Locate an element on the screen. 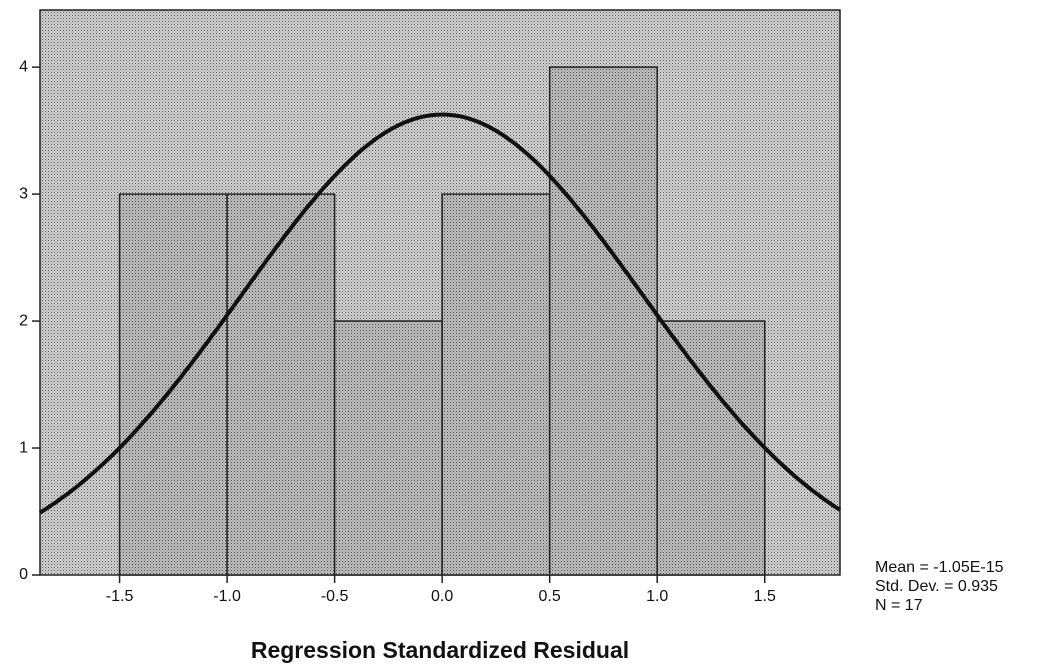 This screenshot has height=668, width=1049. x-tick-label: 1.5 is located at coordinates (765, 596).